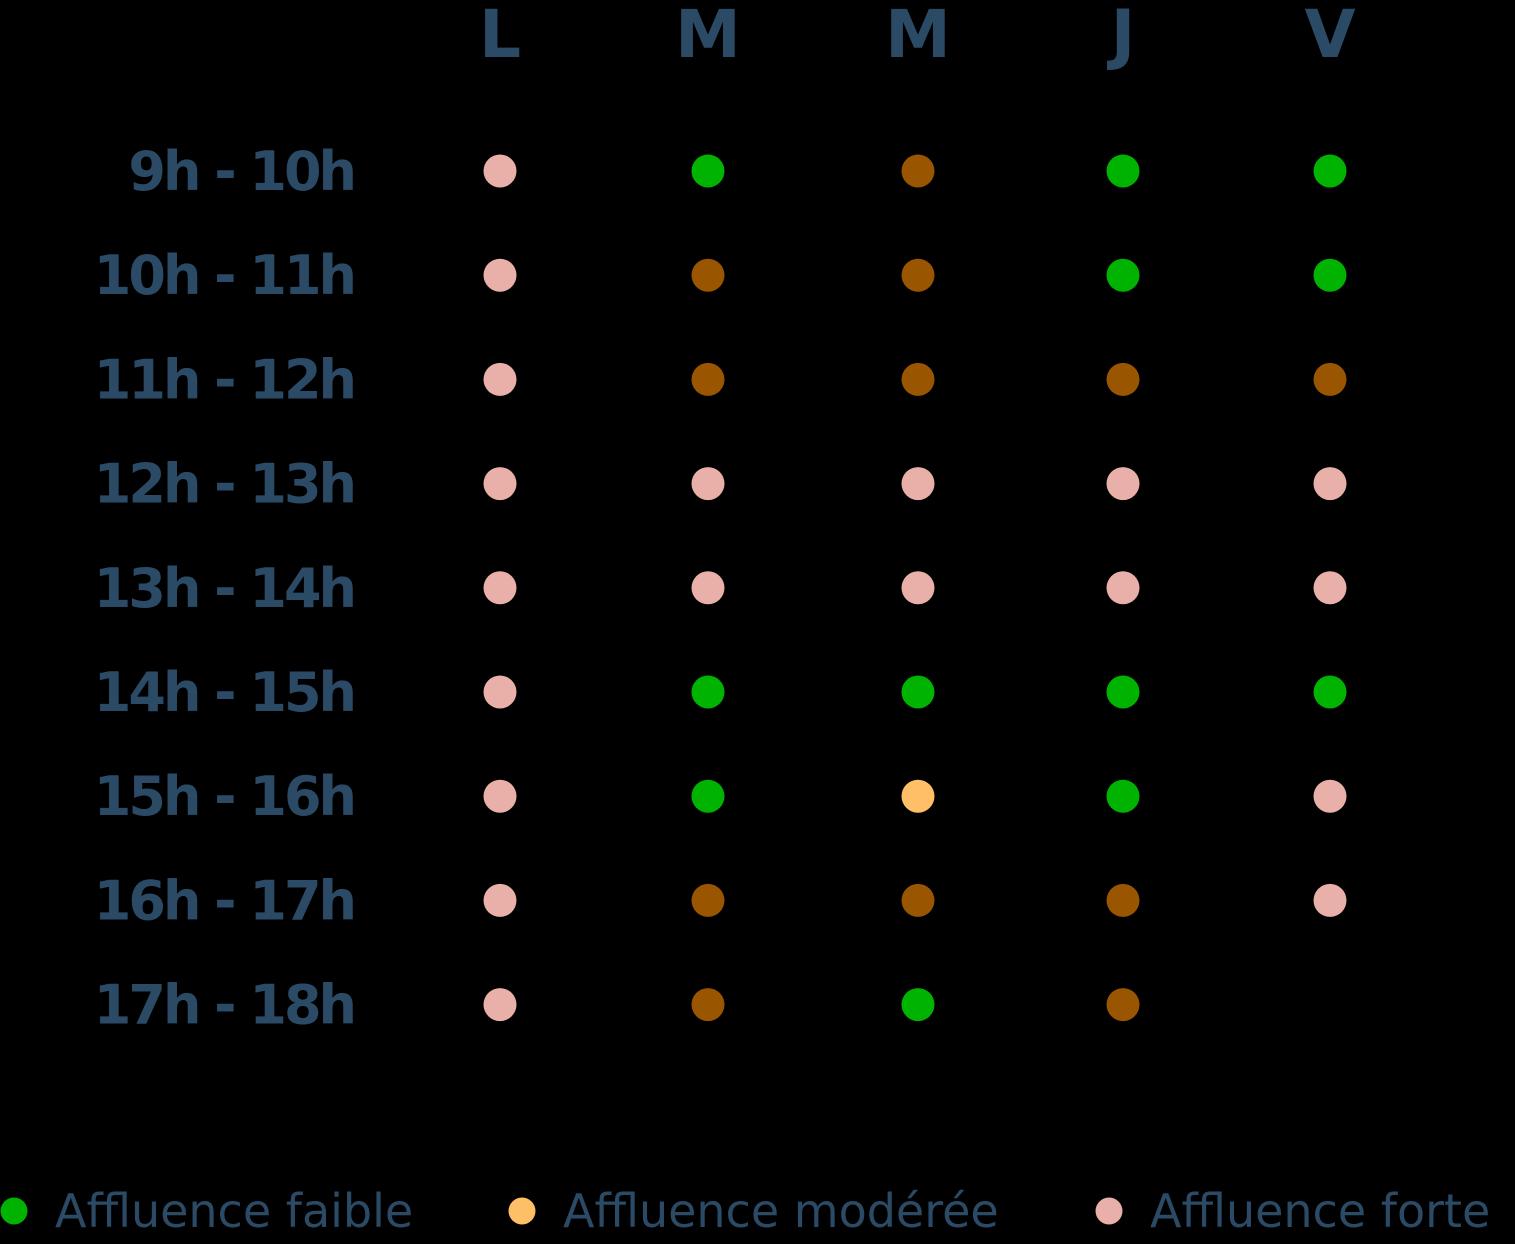 This screenshot has width=1515, height=1244. What do you see at coordinates (224, 484) in the screenshot?
I see `time-slot-label-3: 12h - 13h` at bounding box center [224, 484].